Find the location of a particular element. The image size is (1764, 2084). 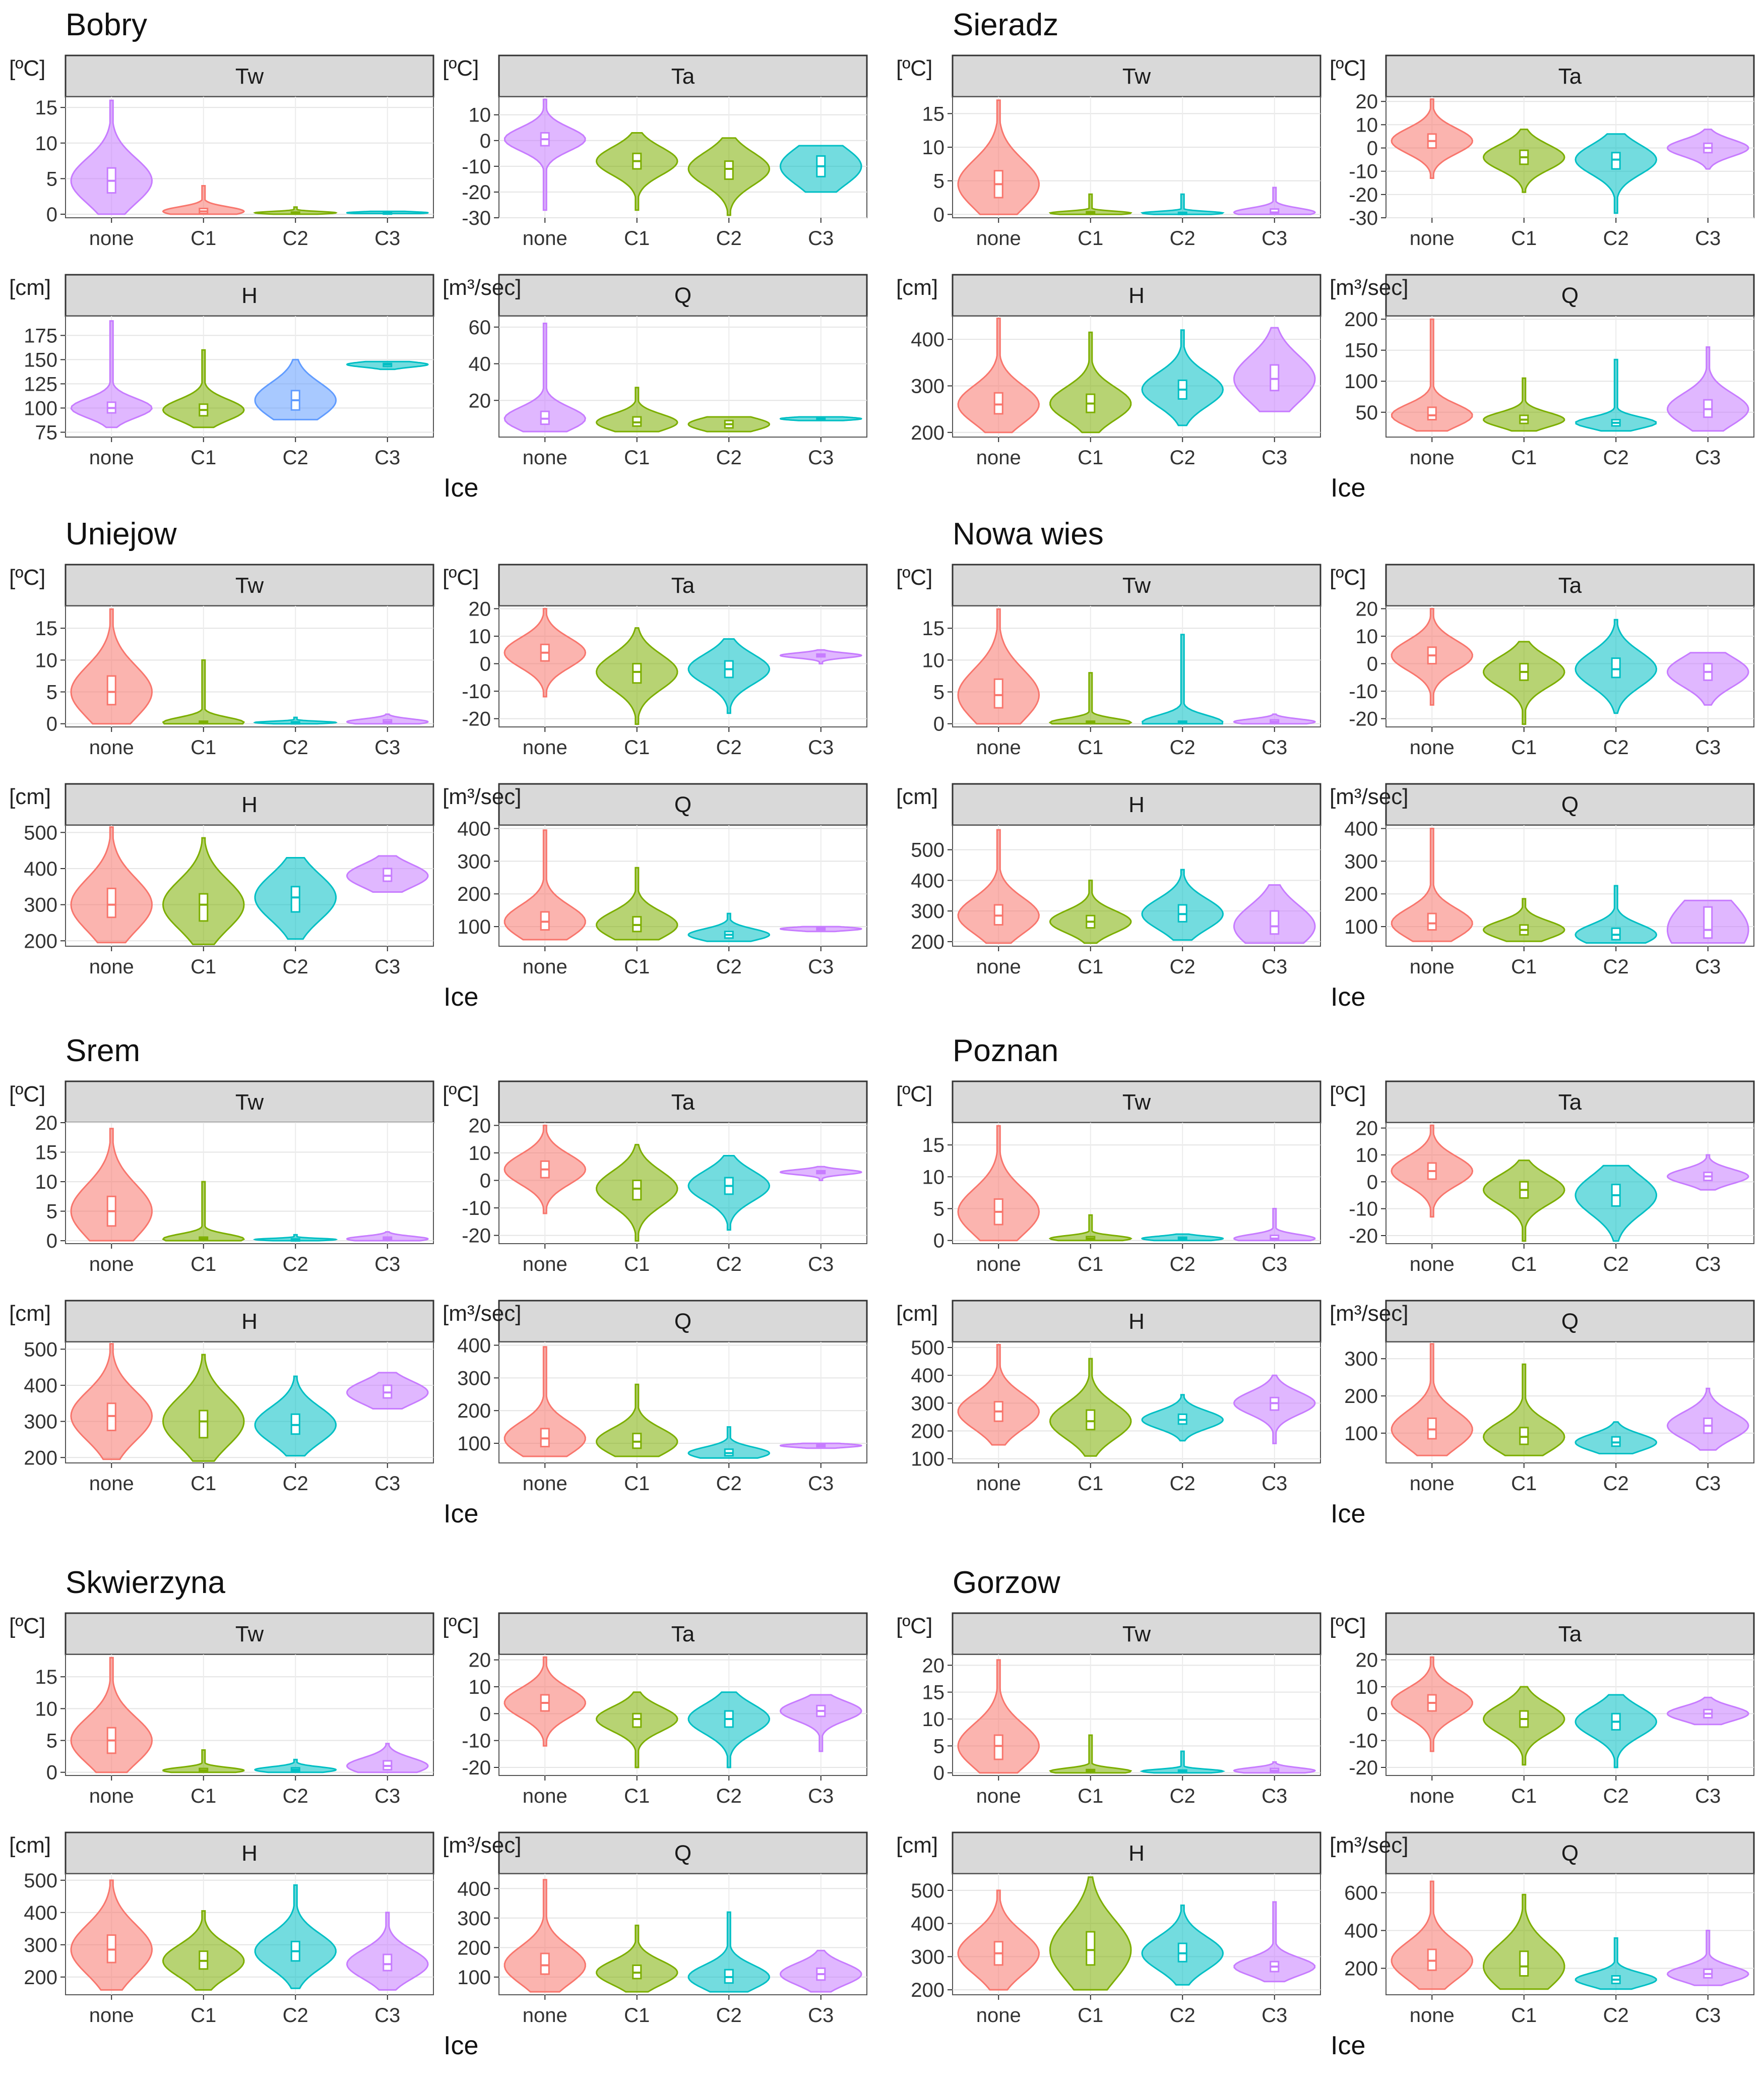

panel-h: H [cm] 200 300 400 500 none C1 C2 C3 is located at coordinates (1108, 881).